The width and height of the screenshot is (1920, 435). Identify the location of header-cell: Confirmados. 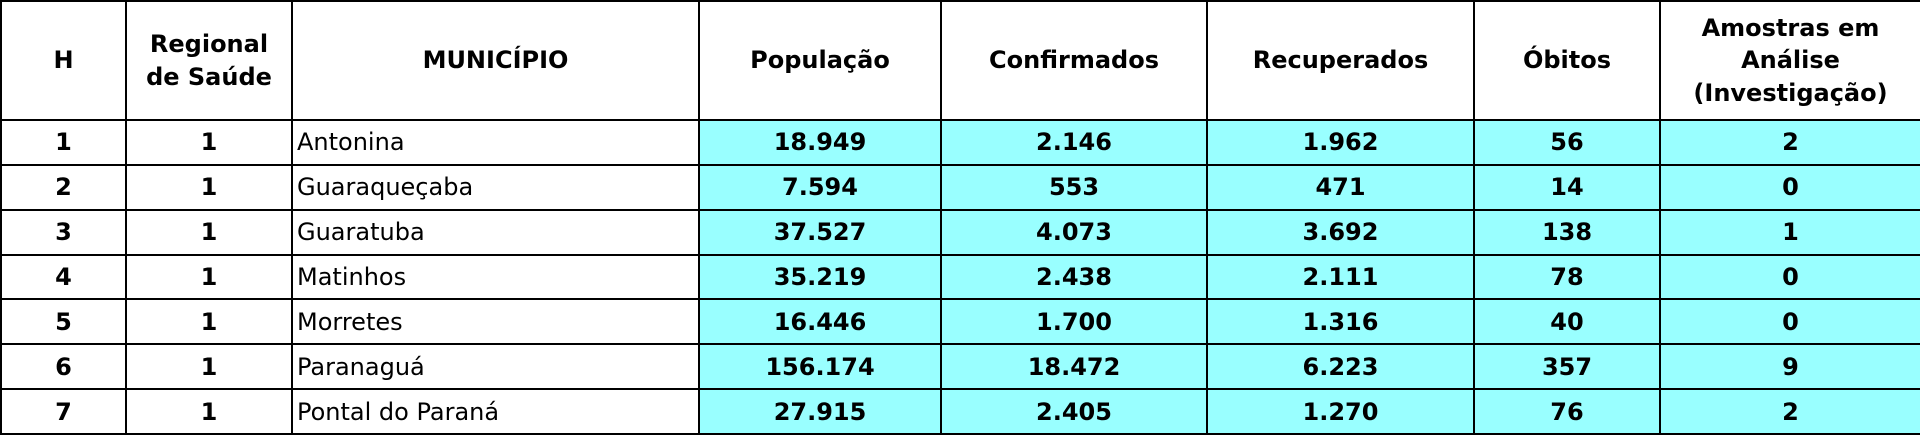
(1074, 60).